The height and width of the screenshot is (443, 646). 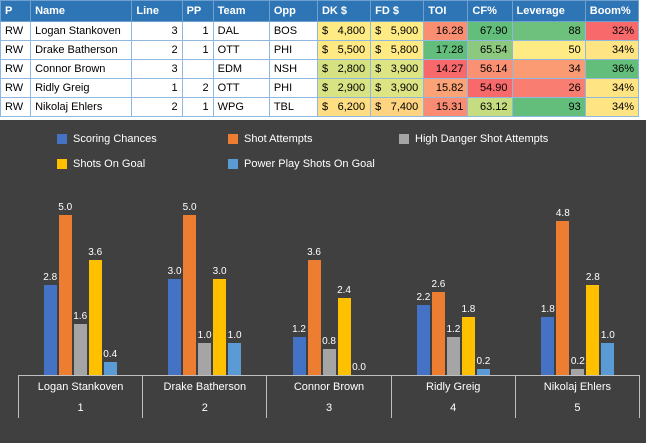 I want to click on cell-toi: 17.28, so click(x=446, y=50).